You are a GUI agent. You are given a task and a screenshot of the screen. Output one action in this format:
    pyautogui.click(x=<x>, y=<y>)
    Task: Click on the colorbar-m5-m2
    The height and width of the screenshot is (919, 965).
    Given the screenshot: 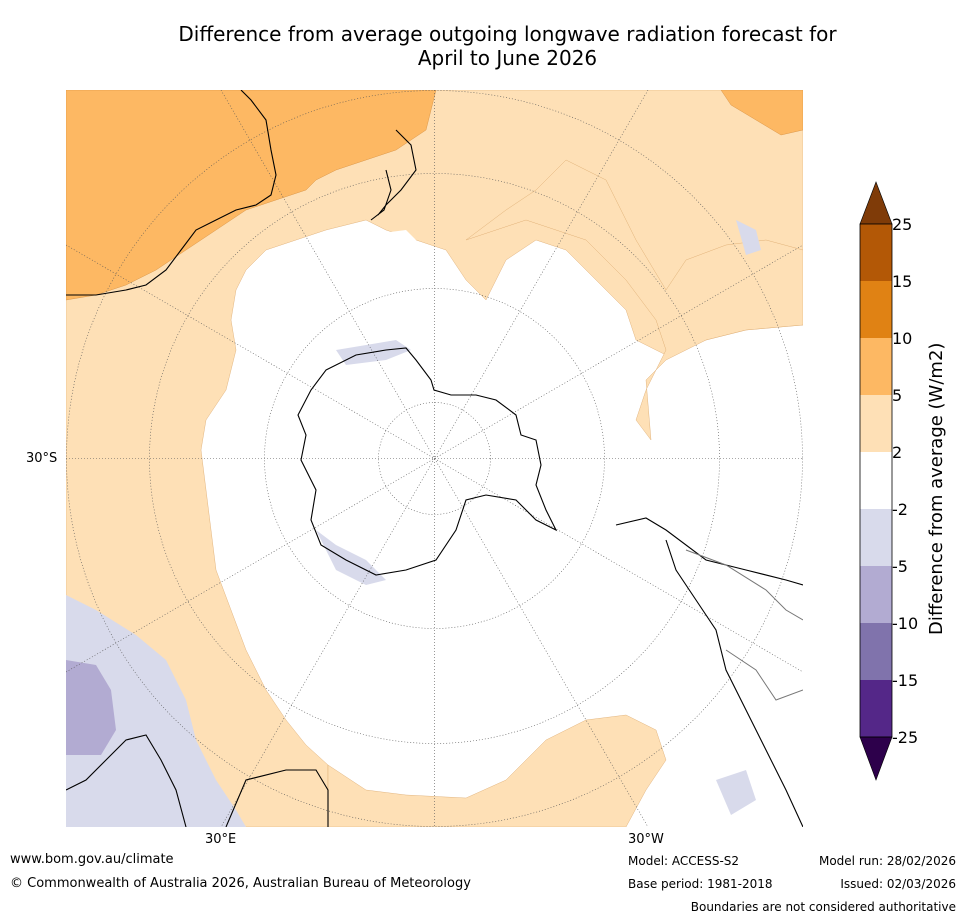 What is the action you would take?
    pyautogui.click(x=876, y=537)
    